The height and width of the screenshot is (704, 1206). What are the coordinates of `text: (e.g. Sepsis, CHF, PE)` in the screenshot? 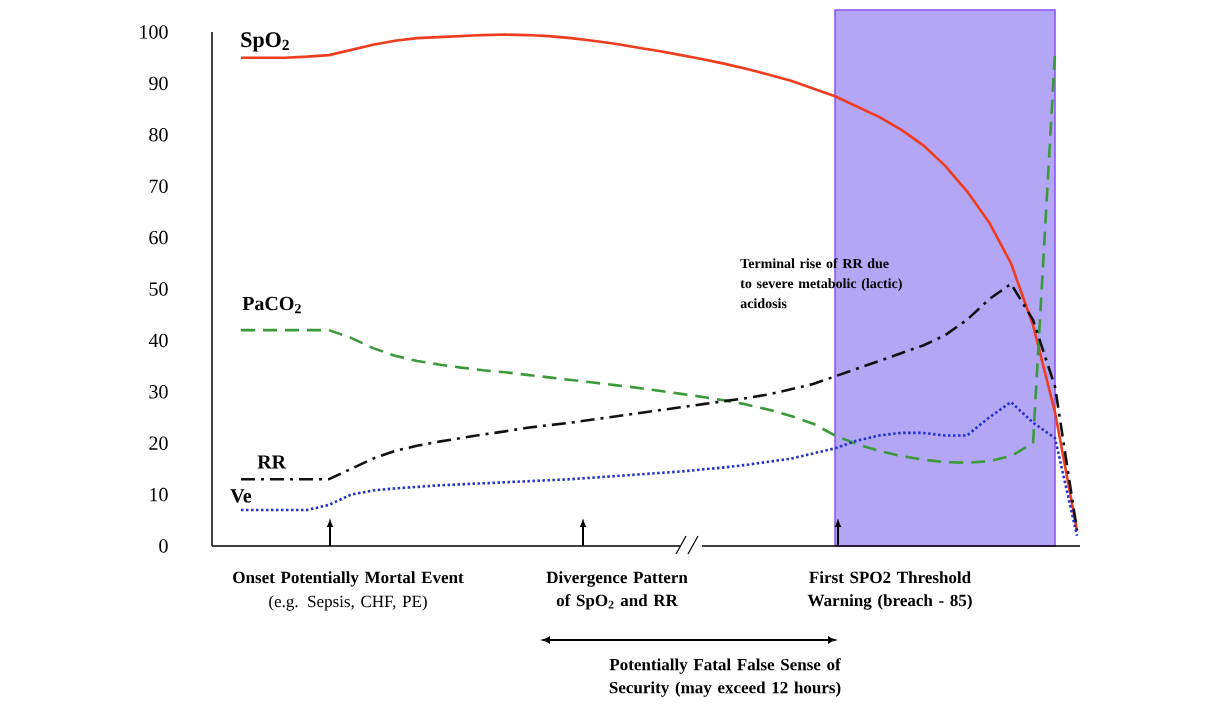 It's located at (348, 603).